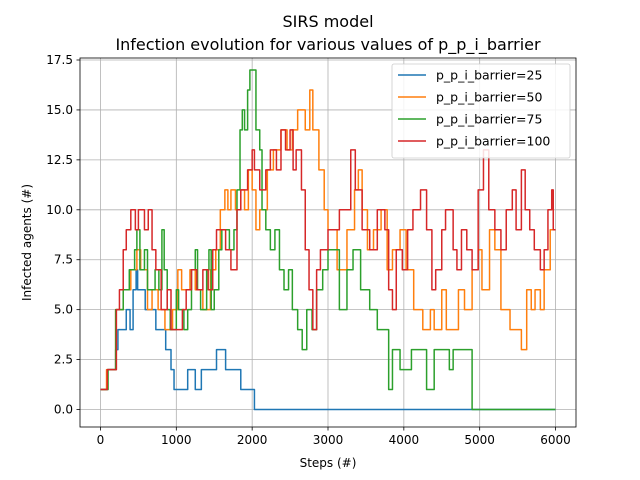  I want to click on y-tick-label: 0.0, so click(63, 410).